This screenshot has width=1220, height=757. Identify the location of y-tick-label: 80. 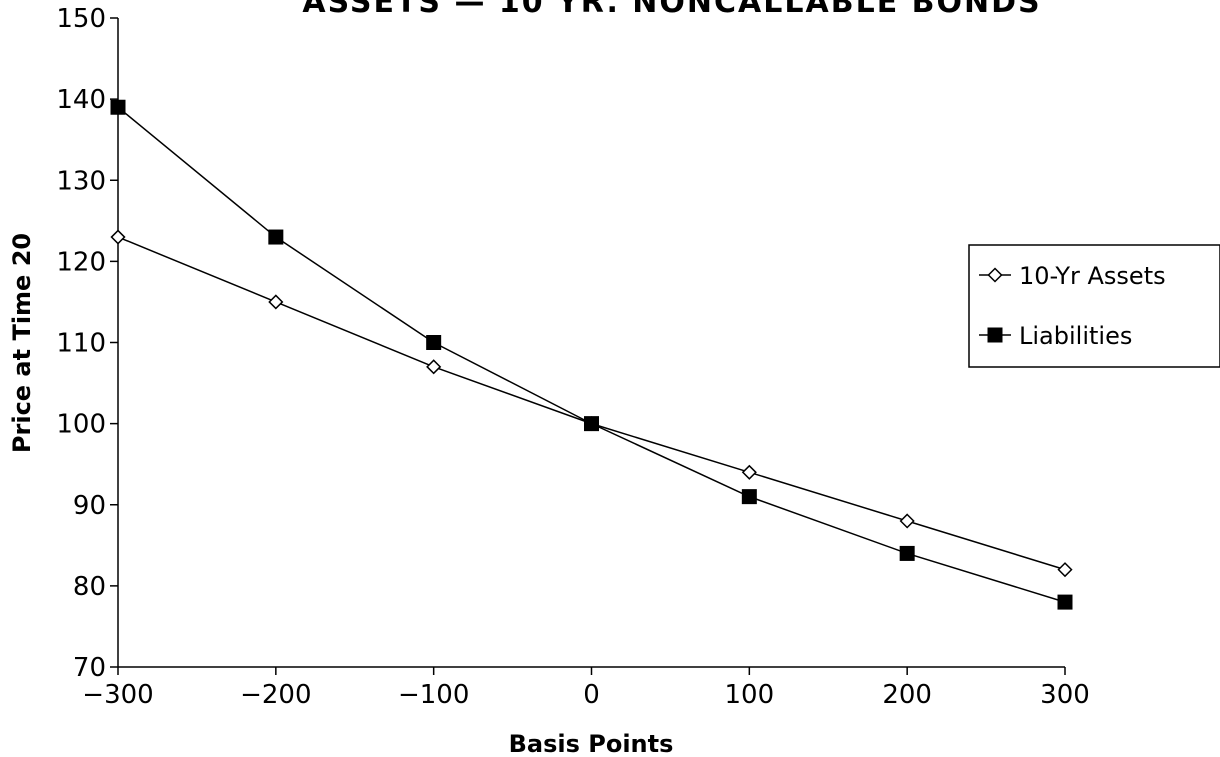
(89, 587).